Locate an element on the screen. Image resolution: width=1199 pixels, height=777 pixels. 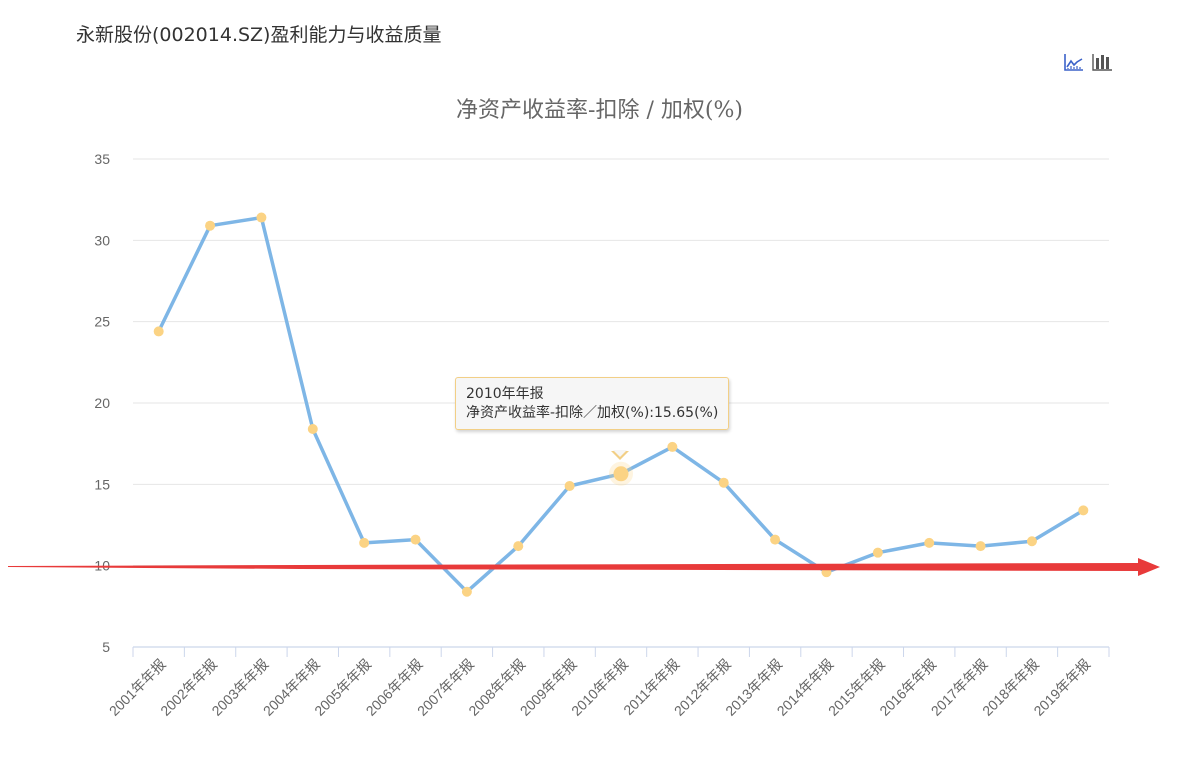
red-arrow-annotation is located at coordinates (584, 567).